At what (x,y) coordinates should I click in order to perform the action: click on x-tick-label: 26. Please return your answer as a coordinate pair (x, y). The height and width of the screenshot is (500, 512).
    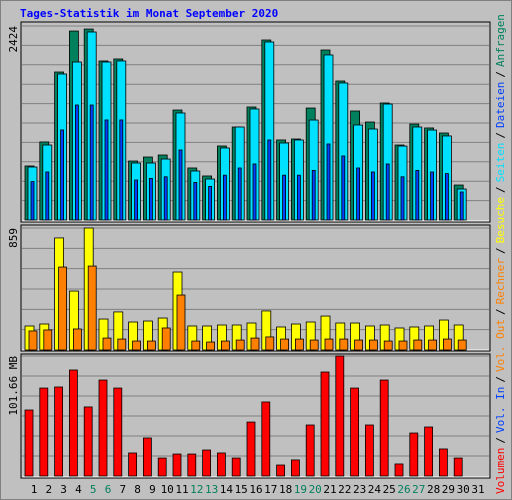
    Looking at the image, I should click on (403, 489).